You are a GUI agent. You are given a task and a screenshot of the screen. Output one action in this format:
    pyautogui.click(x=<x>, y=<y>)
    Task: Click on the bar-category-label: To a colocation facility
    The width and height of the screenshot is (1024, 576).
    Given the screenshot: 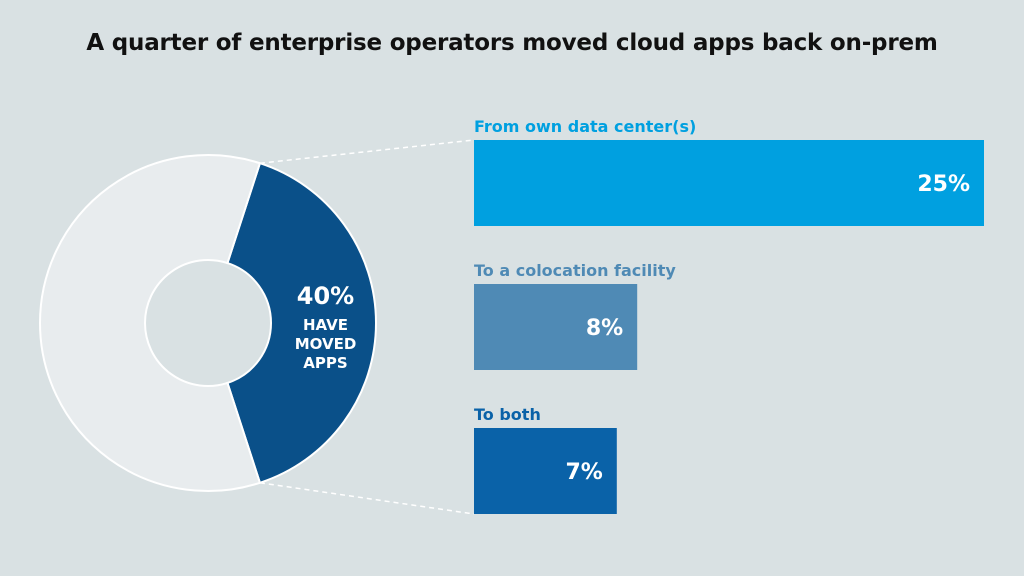 What is the action you would take?
    pyautogui.click(x=575, y=270)
    